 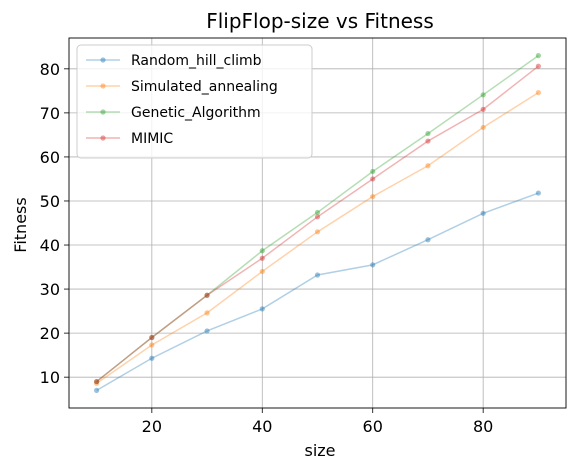 I want to click on x-tick-label: 60, so click(x=373, y=426).